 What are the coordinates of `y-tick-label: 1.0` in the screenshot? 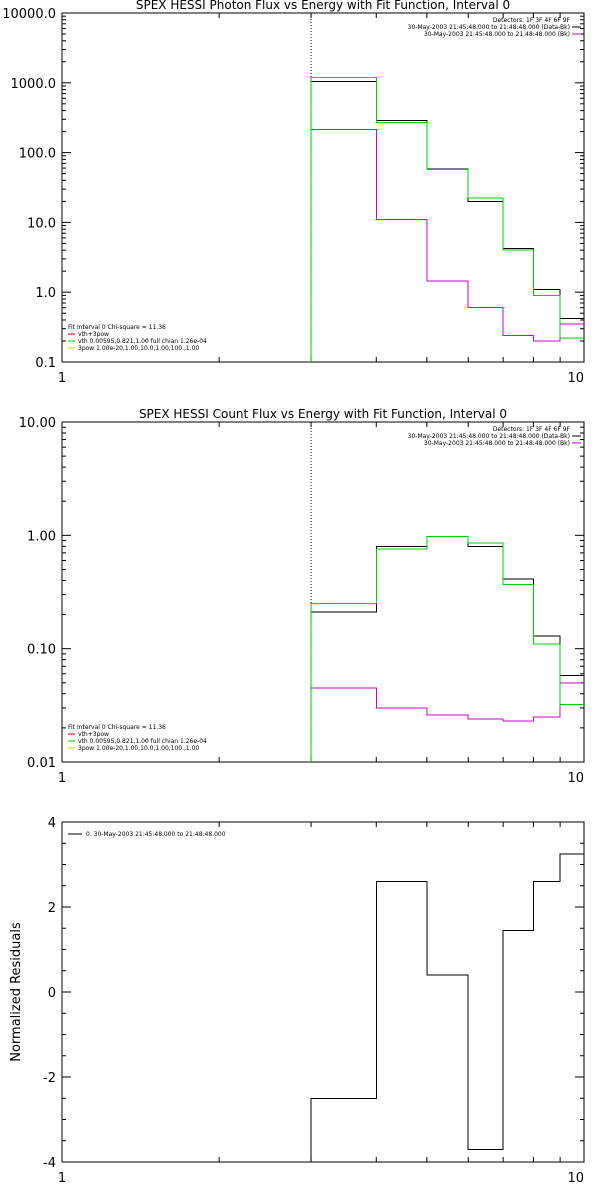 It's located at (45, 293).